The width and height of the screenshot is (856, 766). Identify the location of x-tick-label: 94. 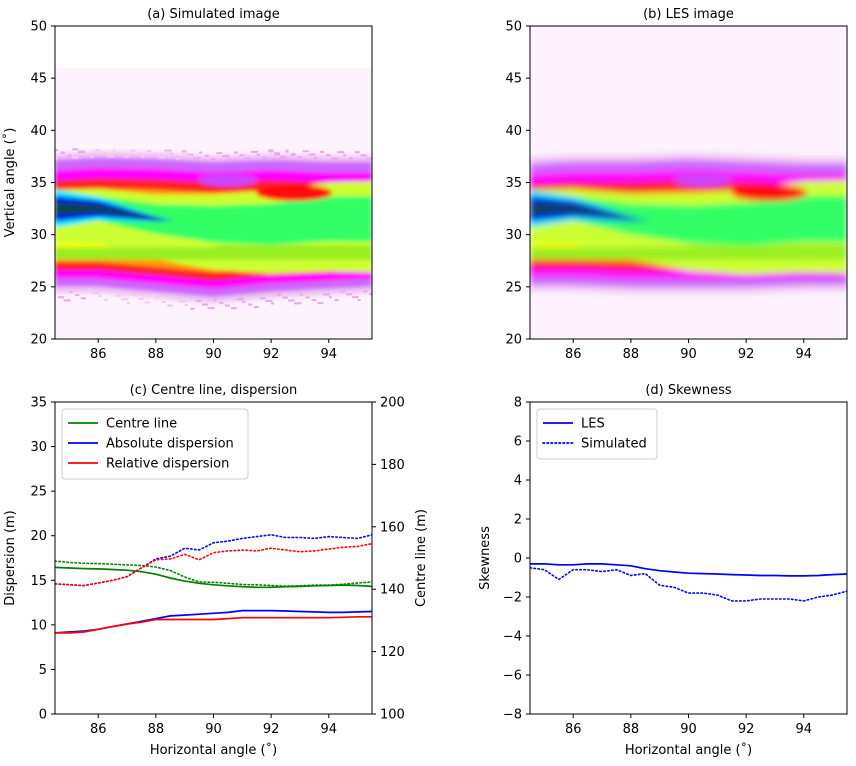
(328, 729).